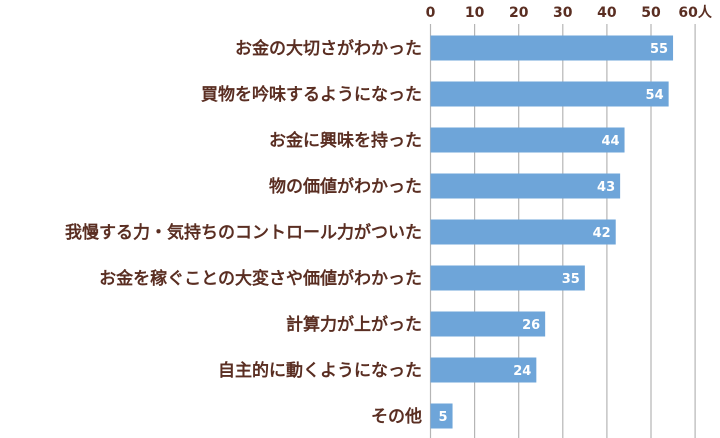  What do you see at coordinates (695, 12) in the screenshot?
I see `x-tick-label: 60人` at bounding box center [695, 12].